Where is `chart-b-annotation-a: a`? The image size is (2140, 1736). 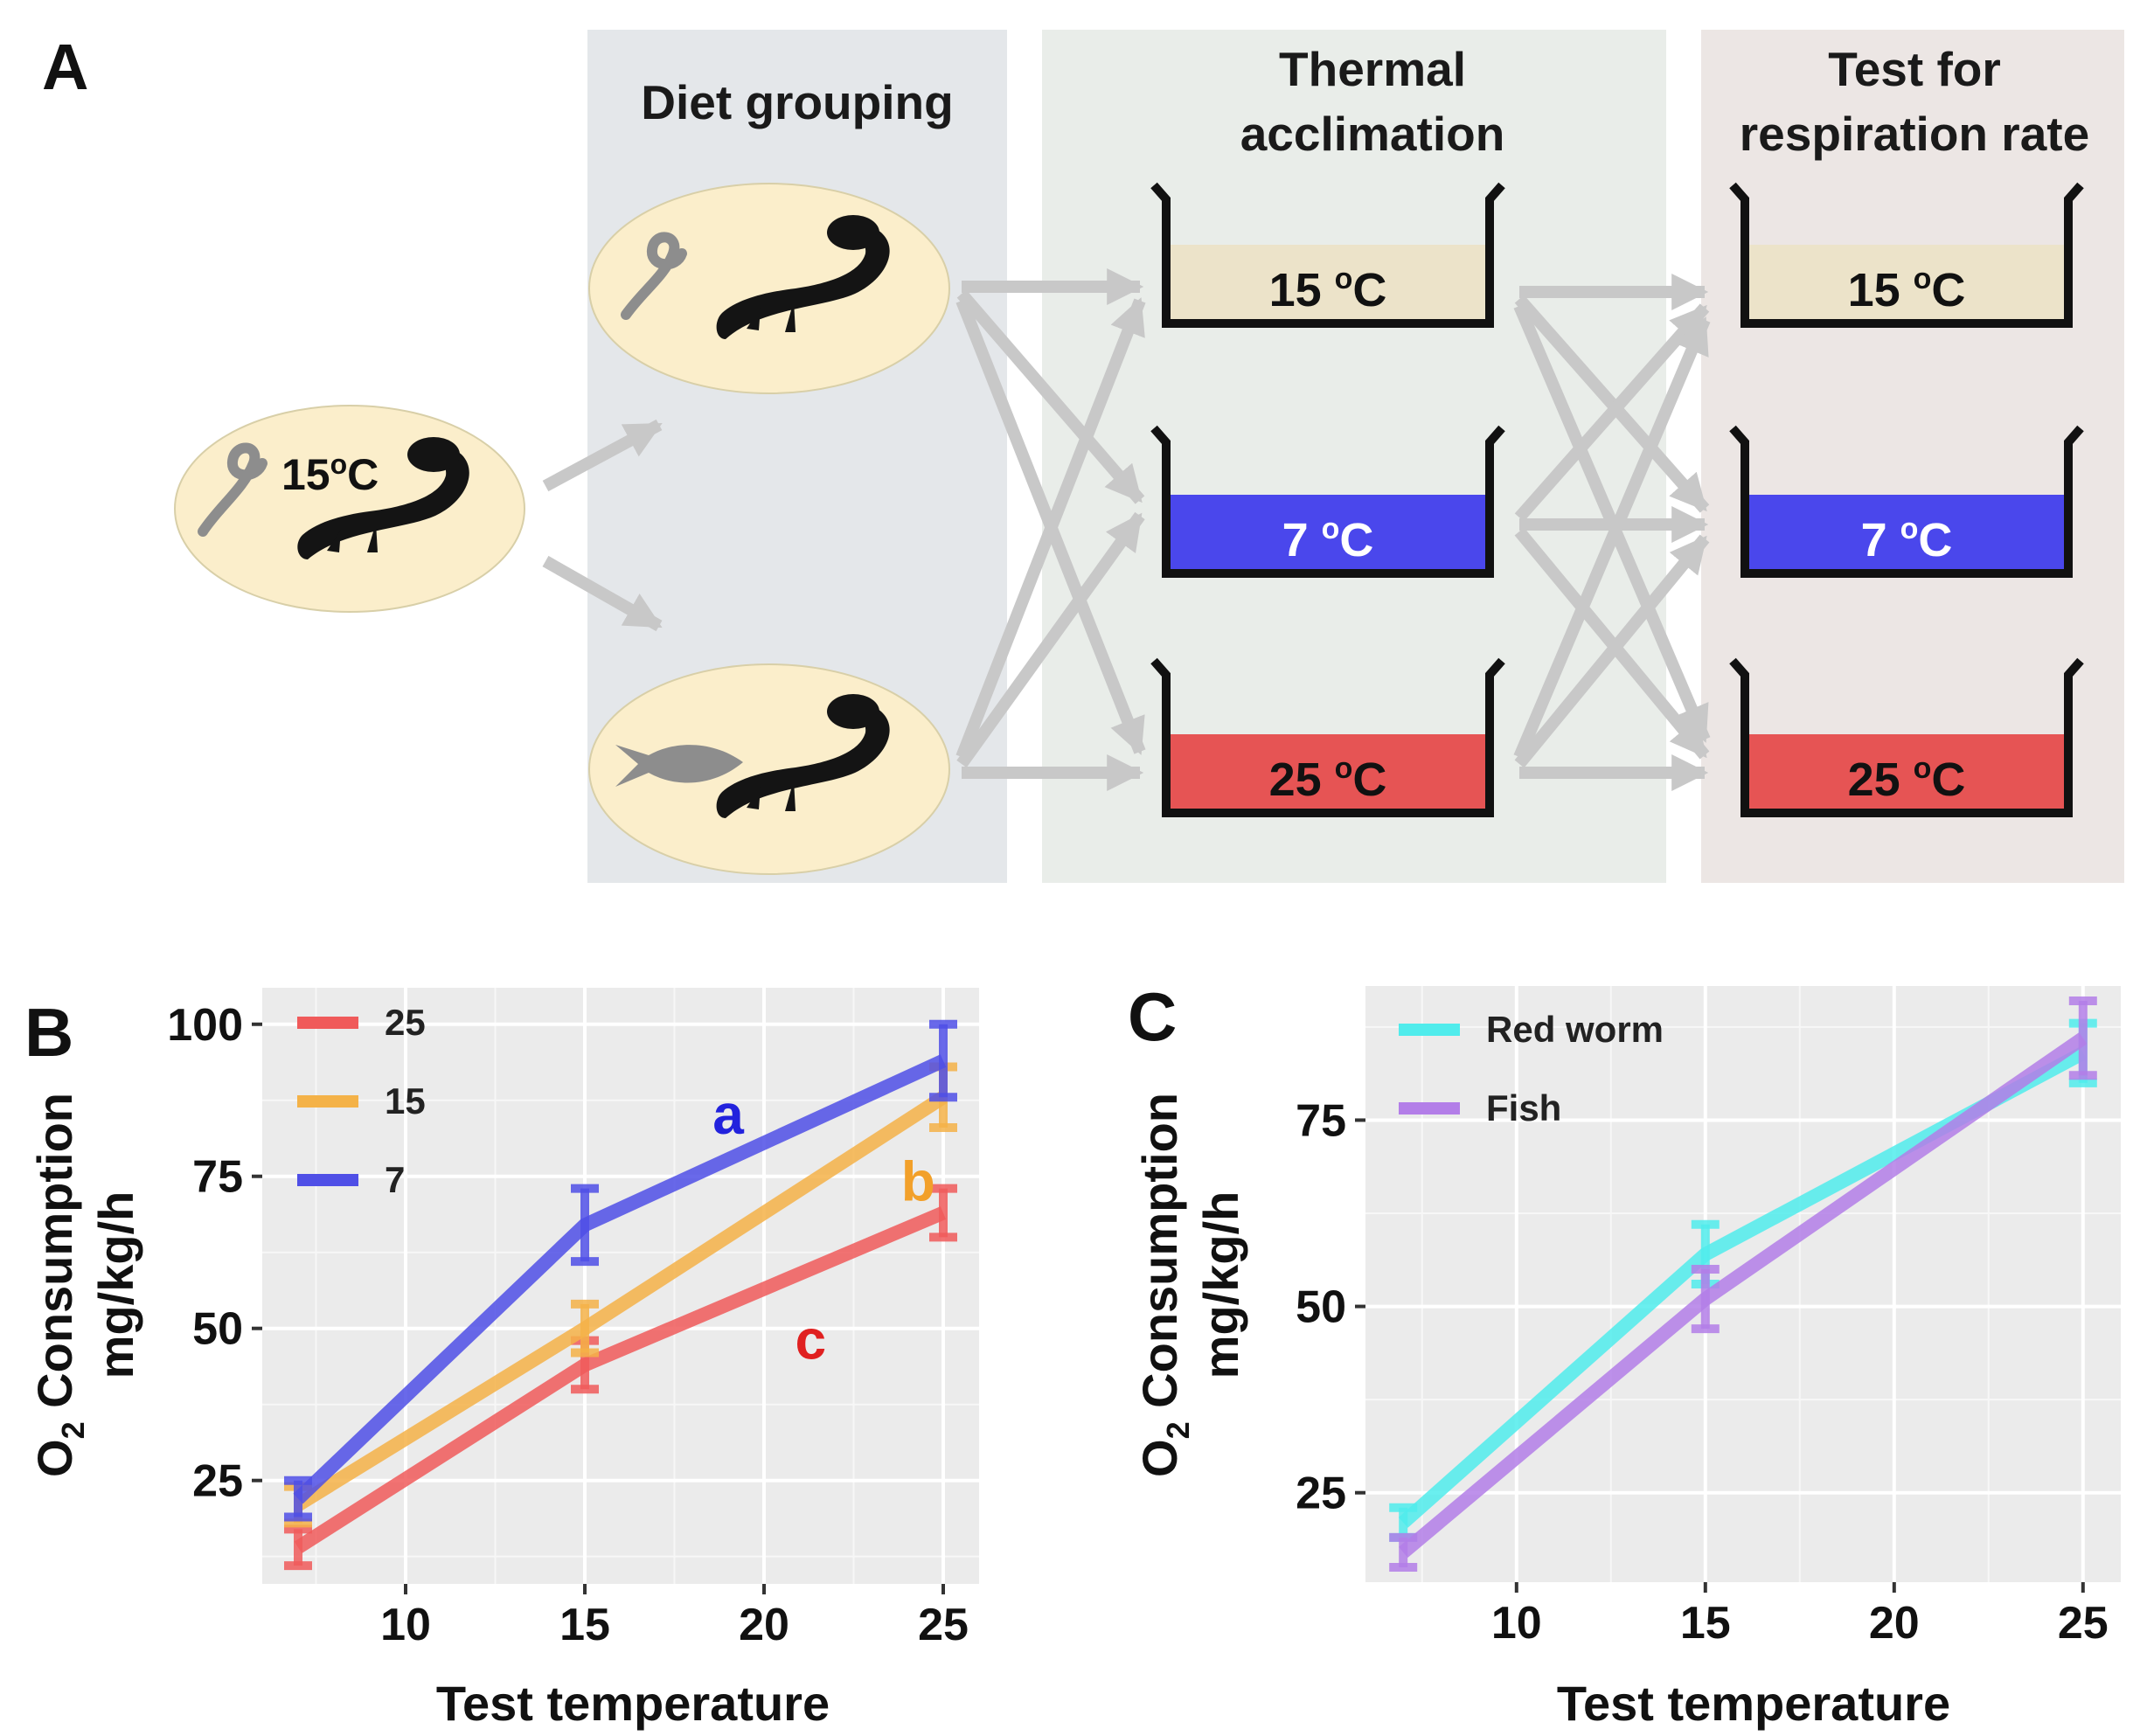
chart-b-annotation-a: a is located at coordinates (728, 1114).